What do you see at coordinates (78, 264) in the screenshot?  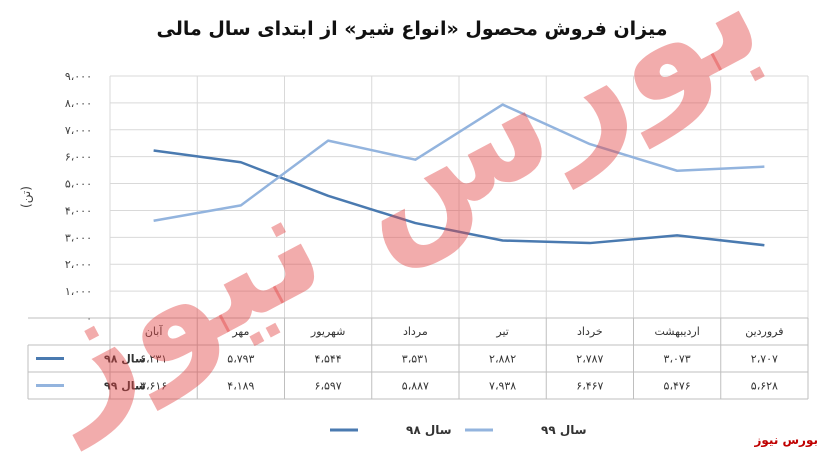 I see `y-tick-label: ۲،۰۰۰` at bounding box center [78, 264].